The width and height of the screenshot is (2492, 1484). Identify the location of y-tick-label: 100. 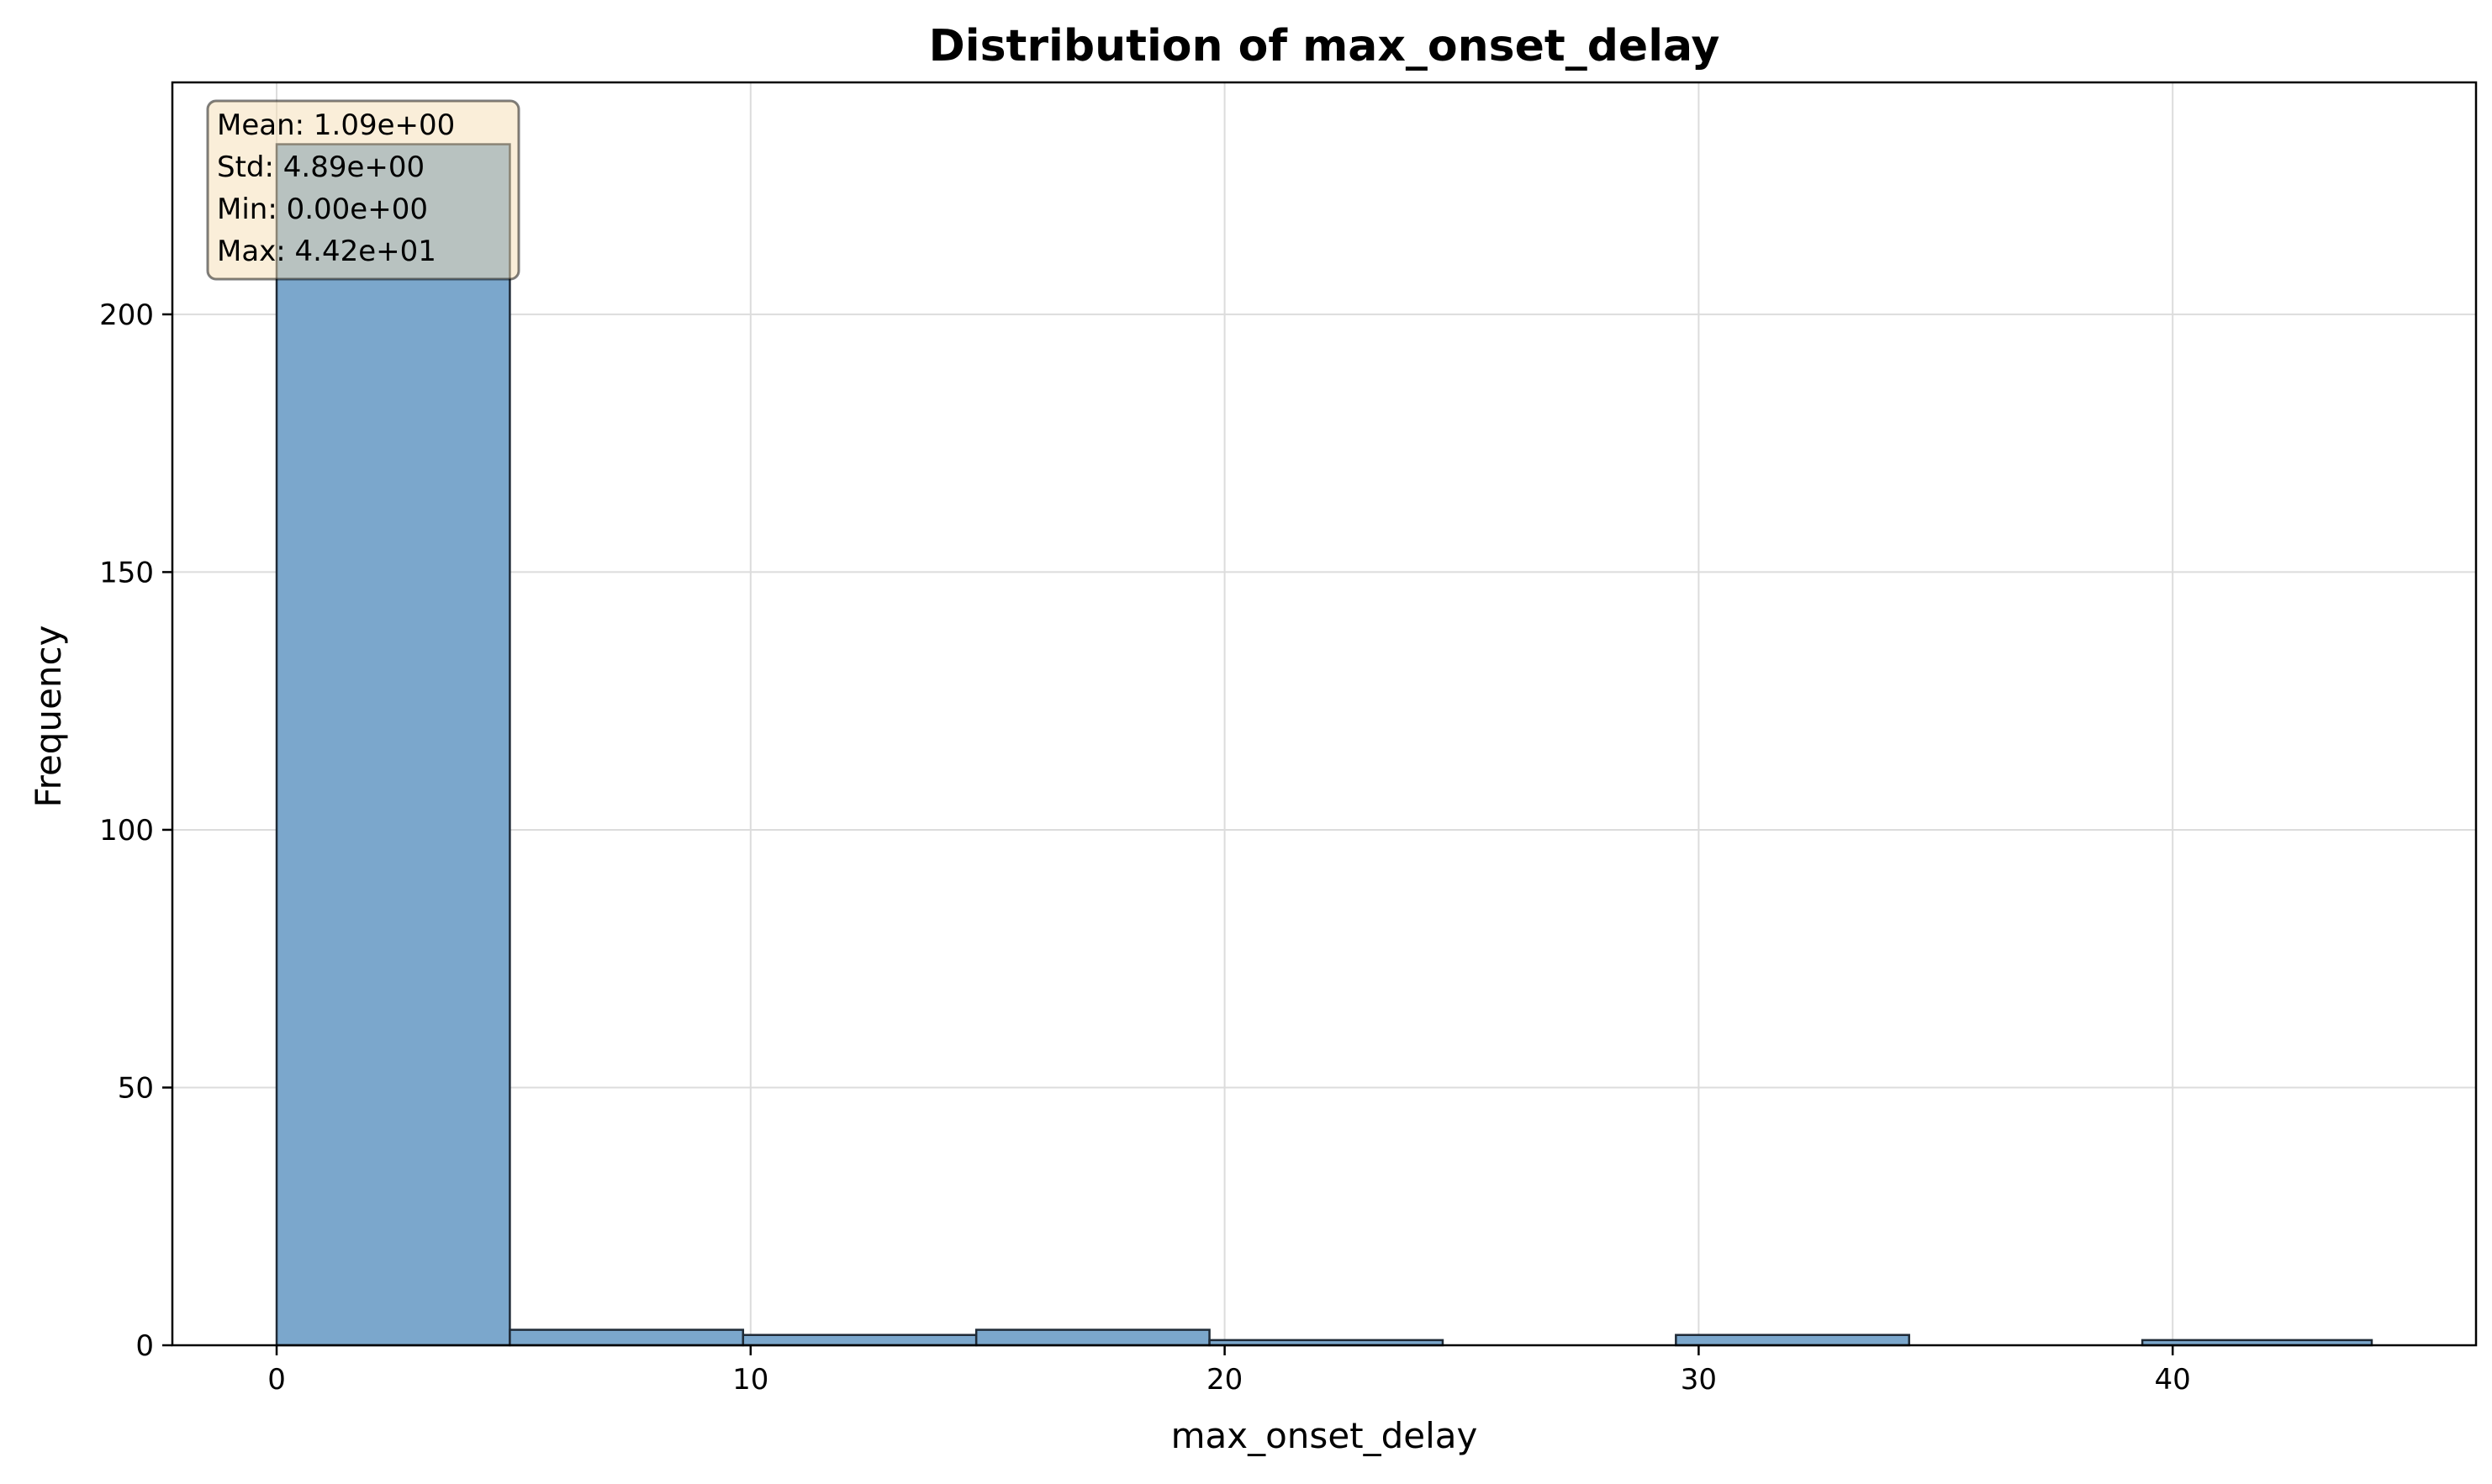
(126, 831).